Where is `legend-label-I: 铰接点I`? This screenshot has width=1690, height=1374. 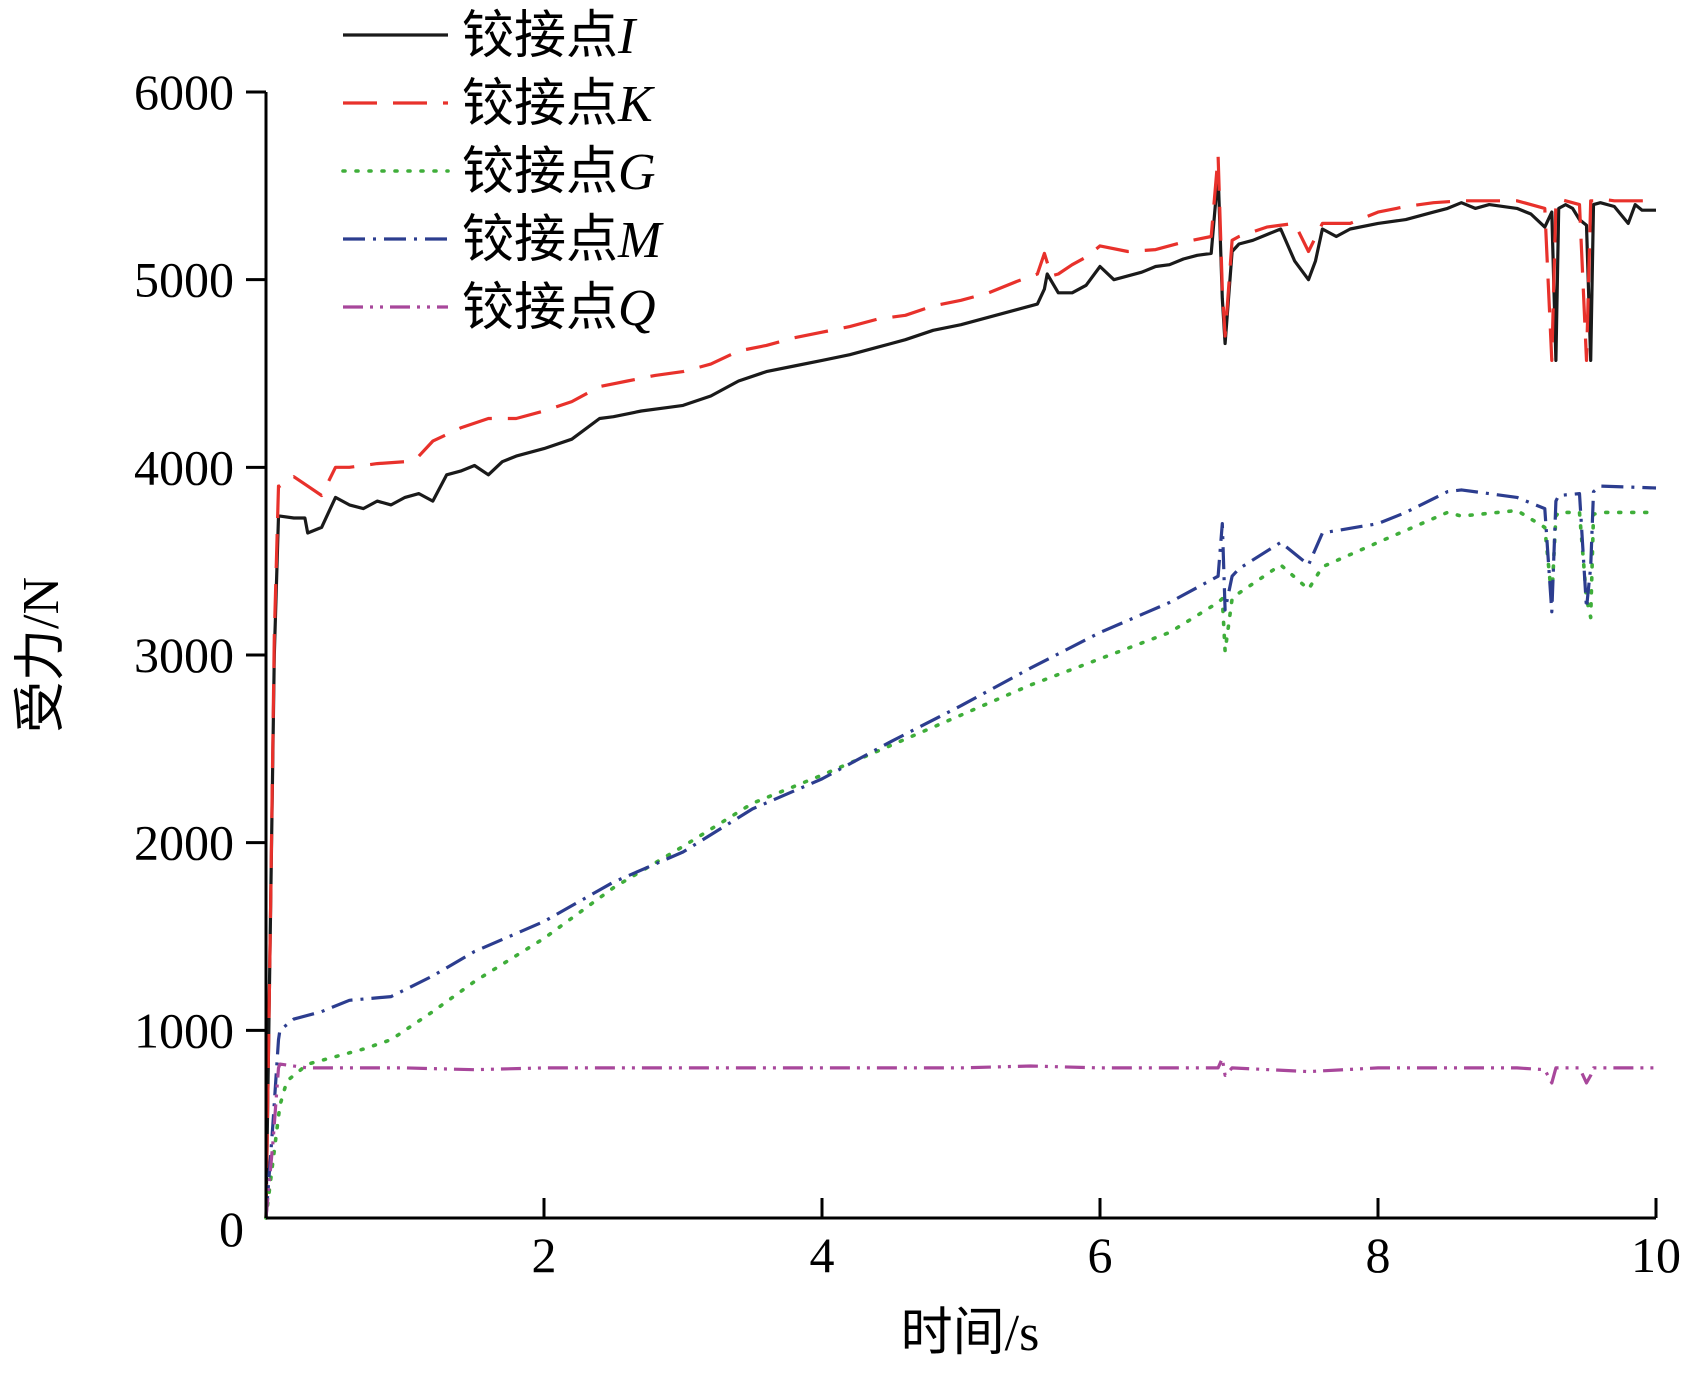
legend-label-I: 铰接点I is located at coordinates (550, 36).